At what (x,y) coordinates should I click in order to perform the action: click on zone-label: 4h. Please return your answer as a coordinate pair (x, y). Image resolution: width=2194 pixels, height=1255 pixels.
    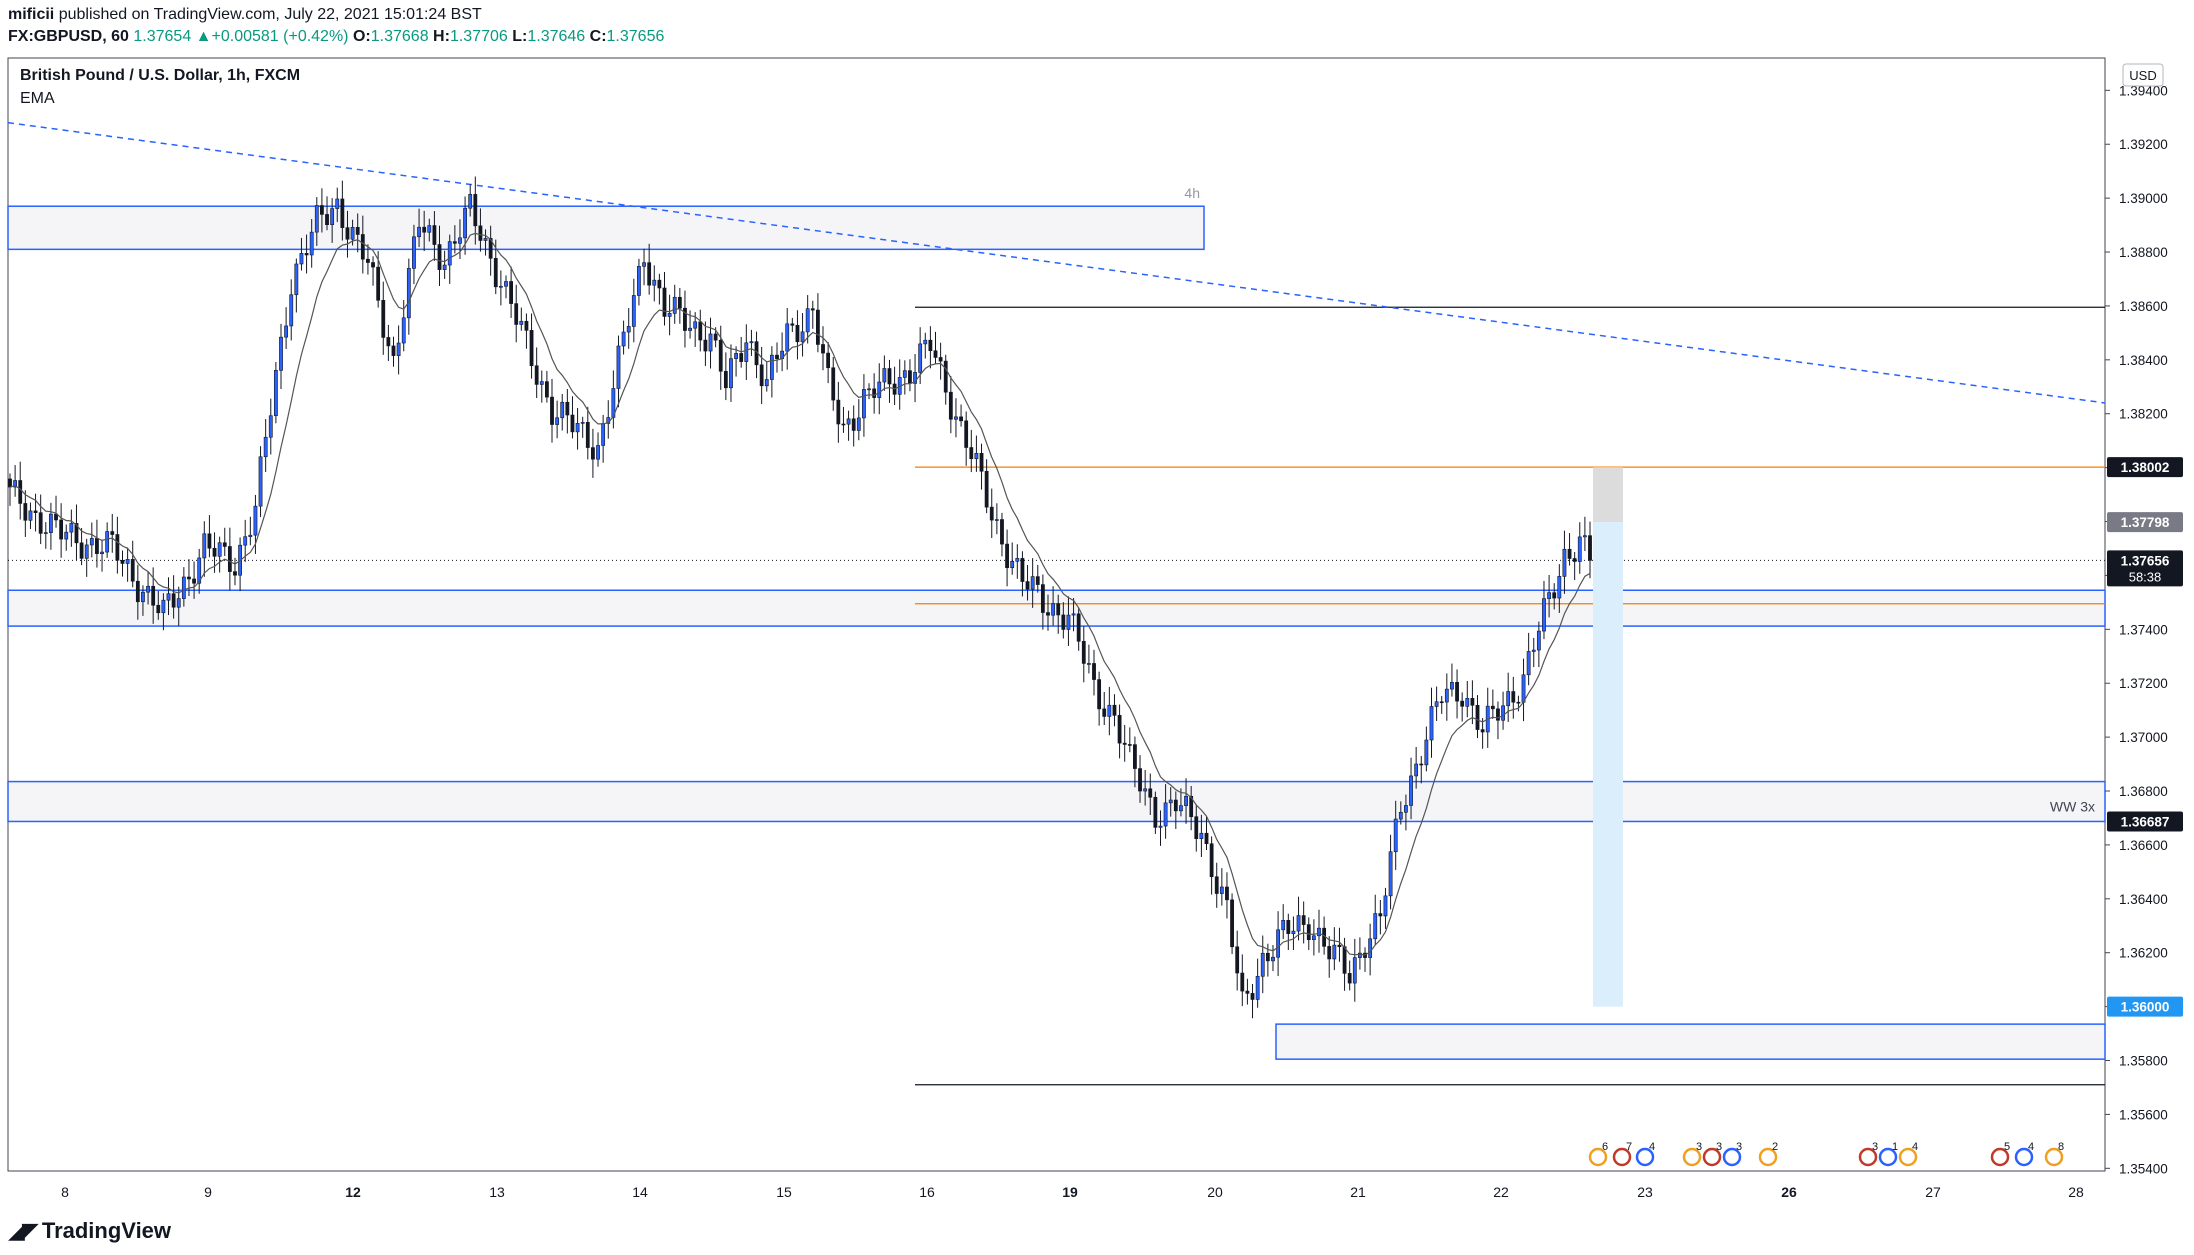
    Looking at the image, I should click on (1192, 193).